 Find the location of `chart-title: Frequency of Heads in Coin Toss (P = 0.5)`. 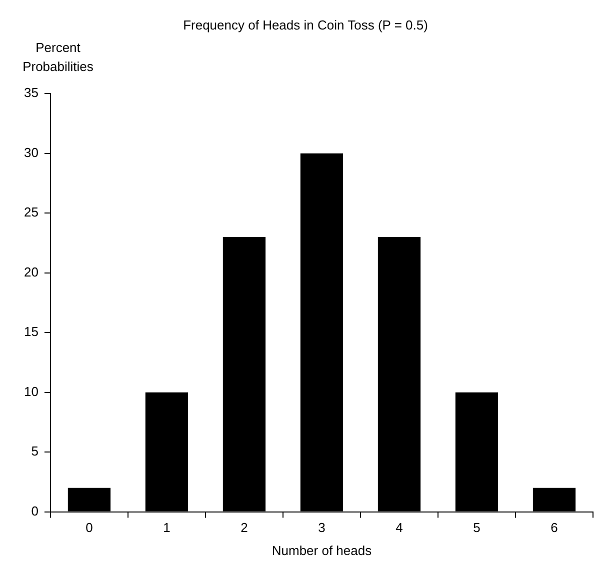

chart-title: Frequency of Heads in Coin Toss (P = 0.5) is located at coordinates (305, 24).